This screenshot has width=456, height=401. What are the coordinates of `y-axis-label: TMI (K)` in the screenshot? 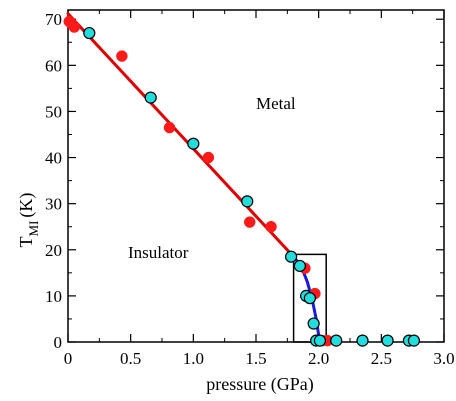 It's located at (28, 220).